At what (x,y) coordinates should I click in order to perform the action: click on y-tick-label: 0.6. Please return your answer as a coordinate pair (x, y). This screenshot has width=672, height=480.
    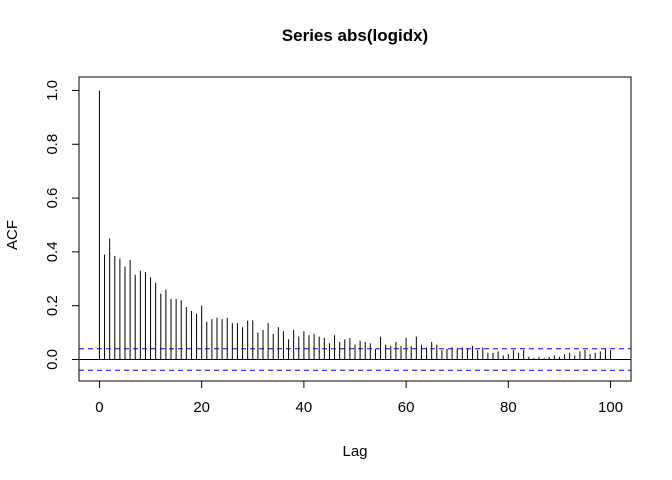
    Looking at the image, I should click on (52, 198).